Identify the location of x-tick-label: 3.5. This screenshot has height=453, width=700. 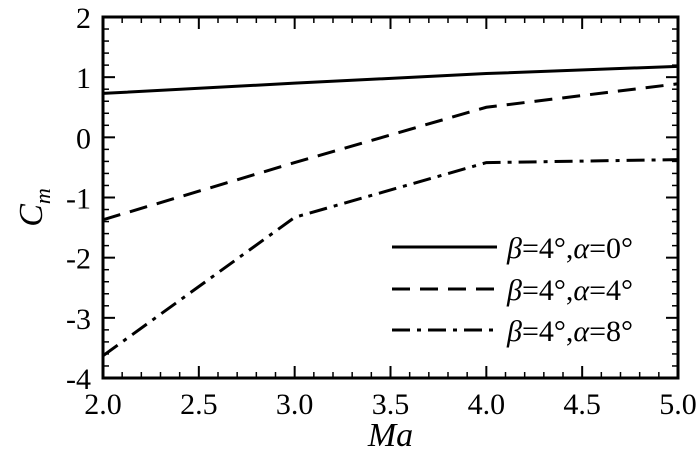
(391, 404).